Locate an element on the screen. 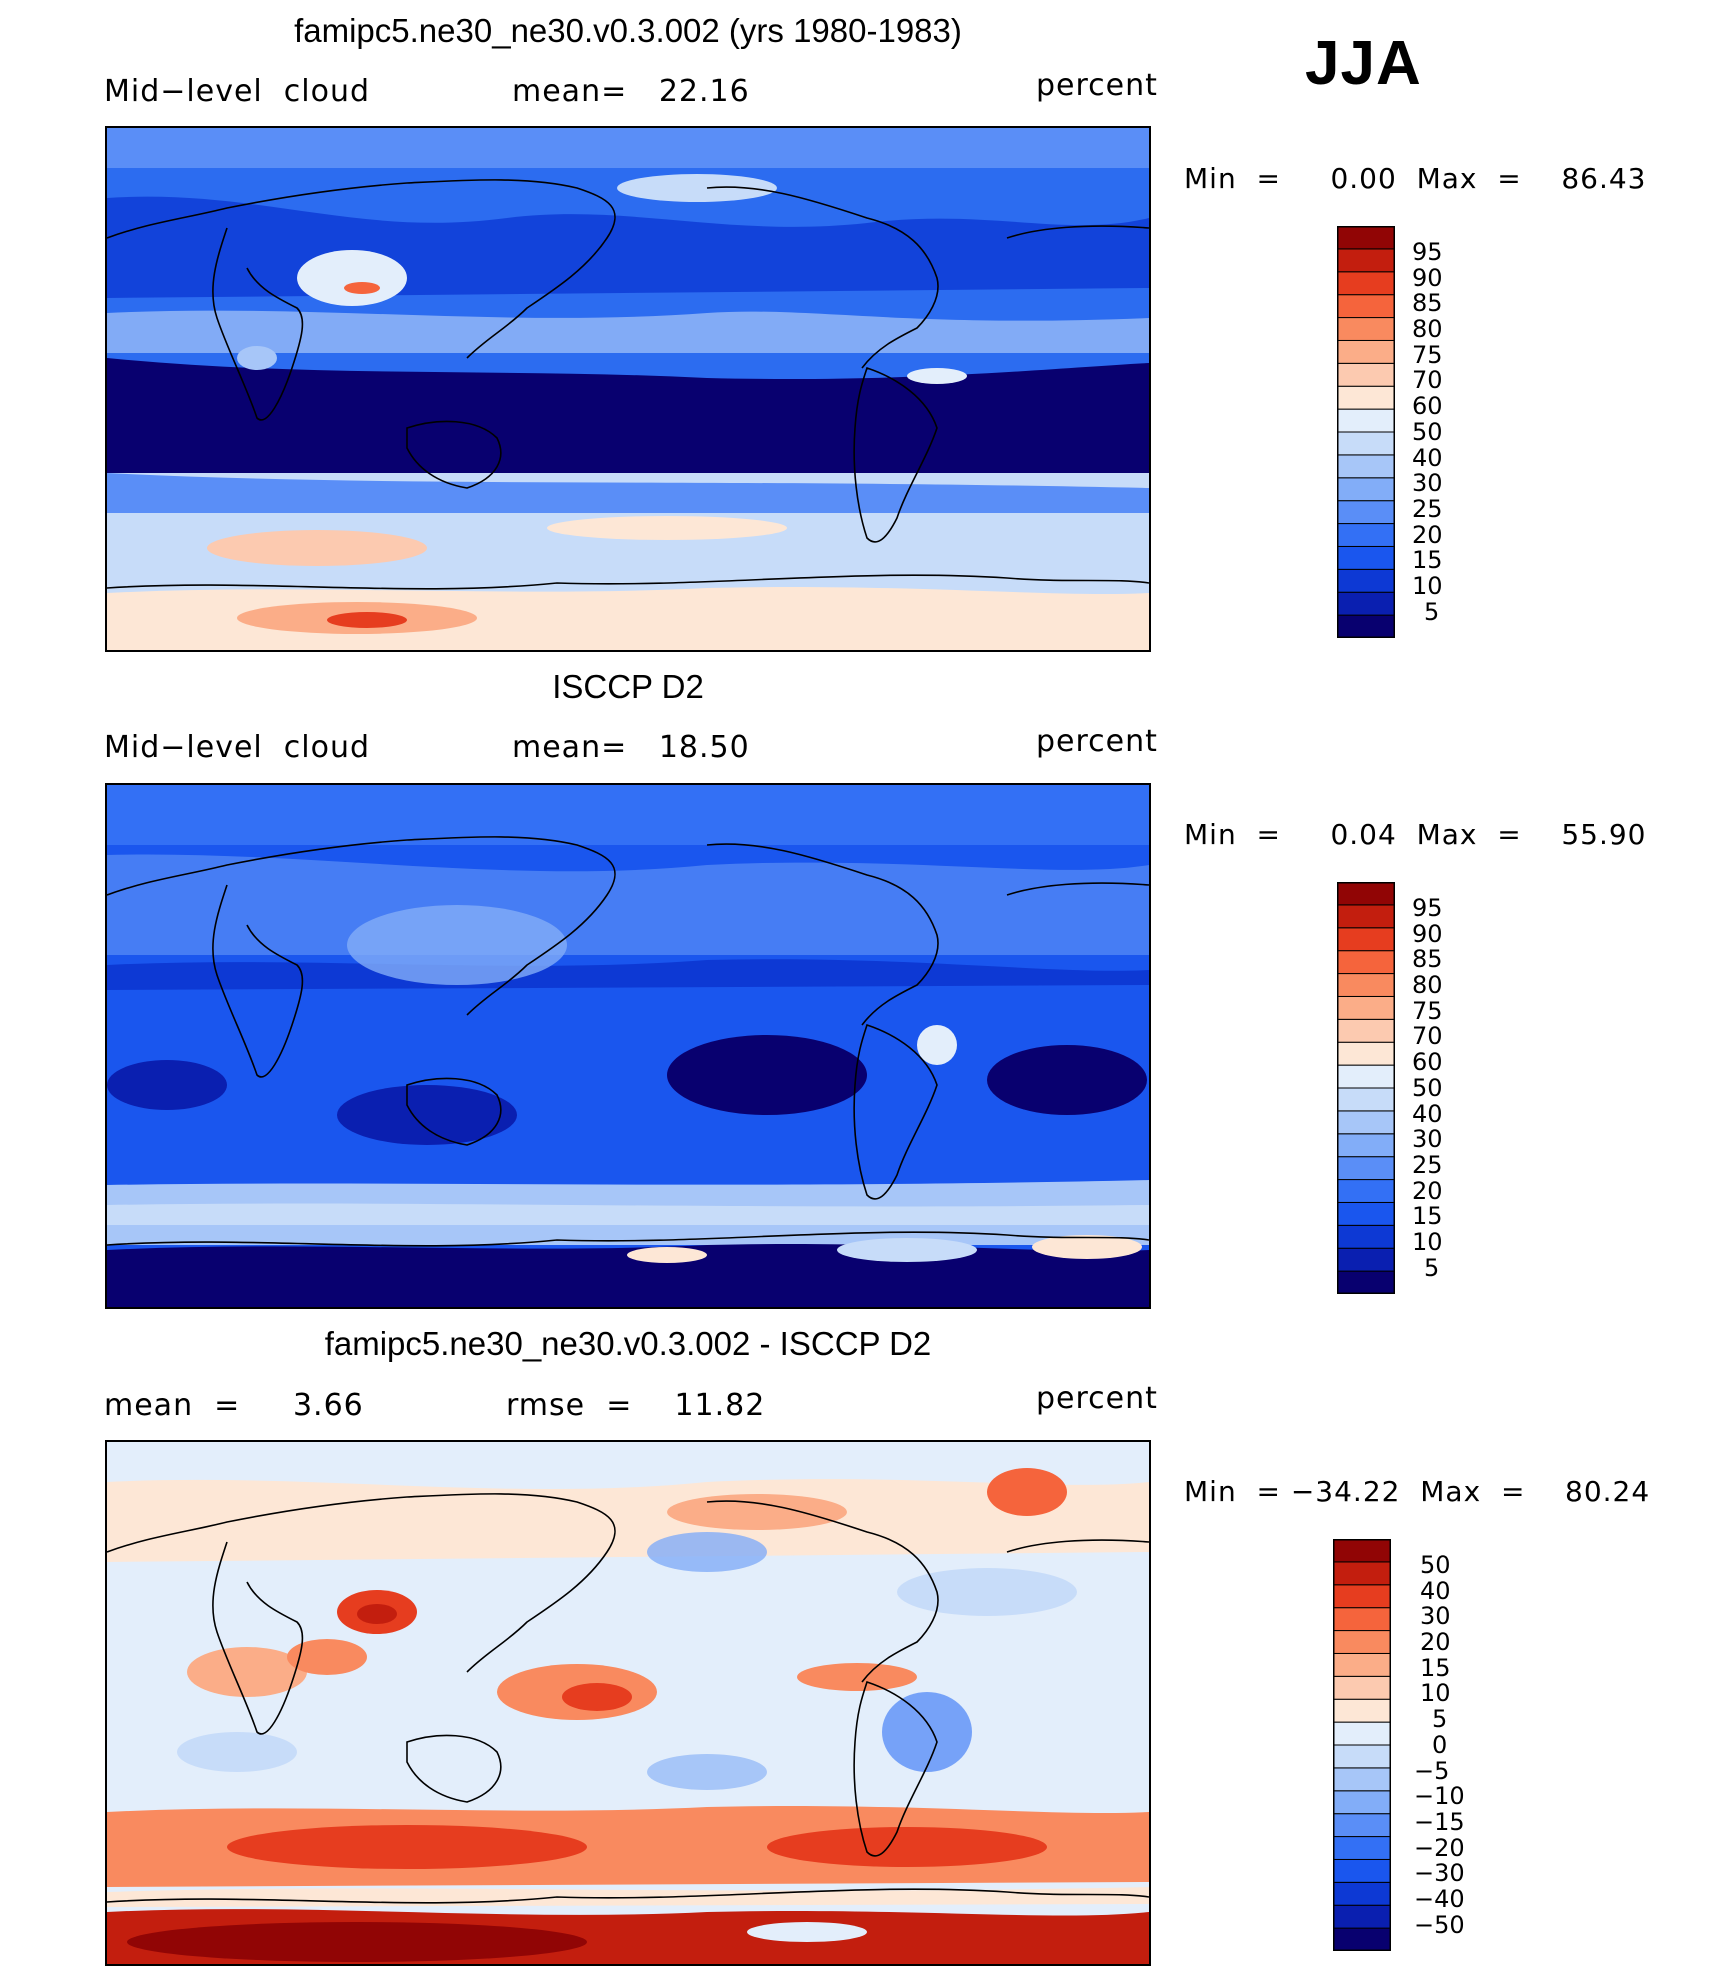 The width and height of the screenshot is (1710, 1966). panel-3-tick: −15 is located at coordinates (1439, 1822).